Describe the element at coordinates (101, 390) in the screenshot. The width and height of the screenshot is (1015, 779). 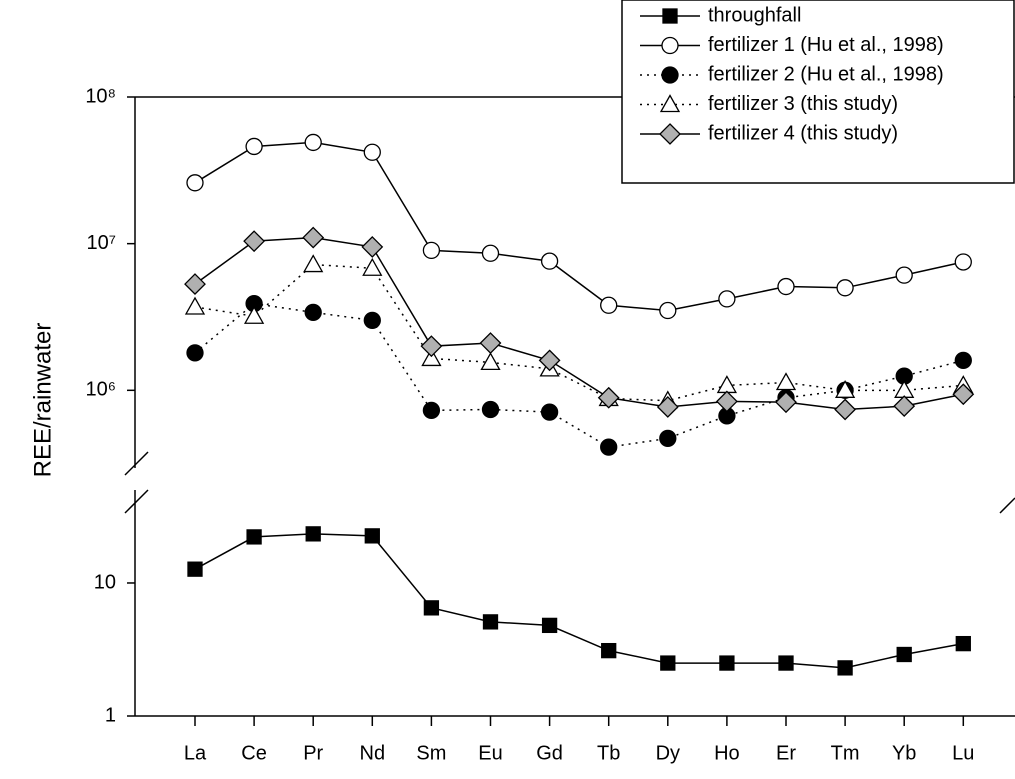
I see `y-tick-label: 10⁶` at that location.